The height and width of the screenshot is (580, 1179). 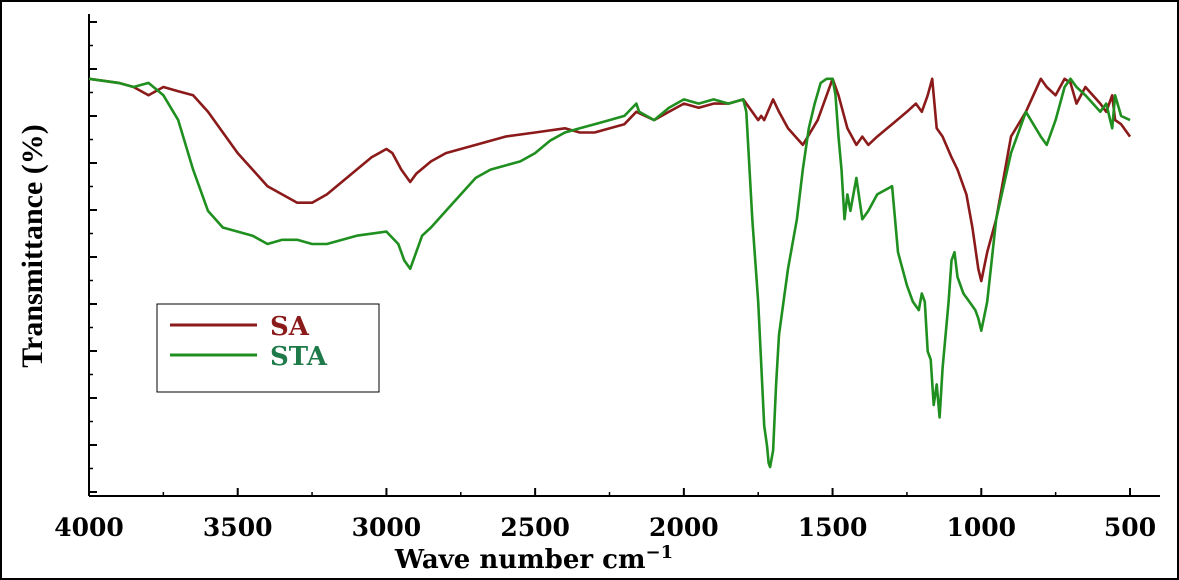 What do you see at coordinates (520, 560) in the screenshot?
I see `x-axis-title-main: Wave number cm` at bounding box center [520, 560].